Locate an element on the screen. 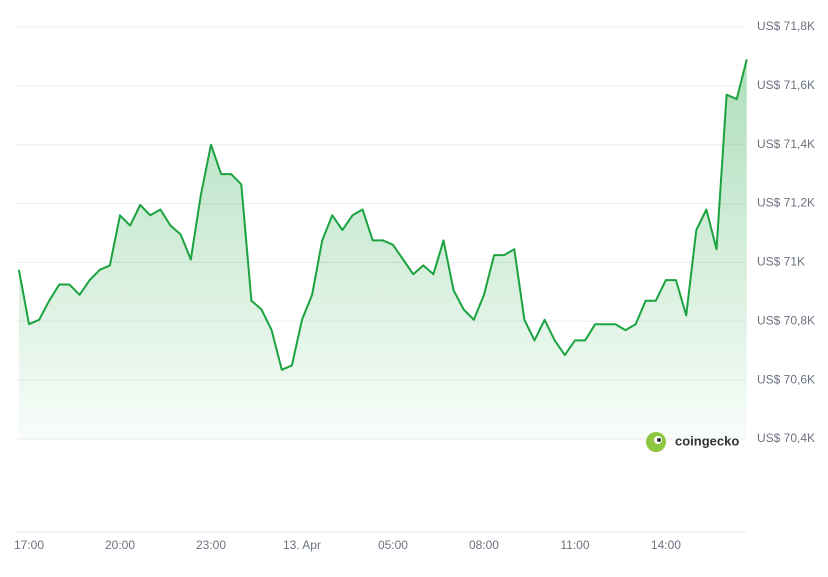 The width and height of the screenshot is (828, 577). x-tick-label: 05:00 is located at coordinates (393, 545).